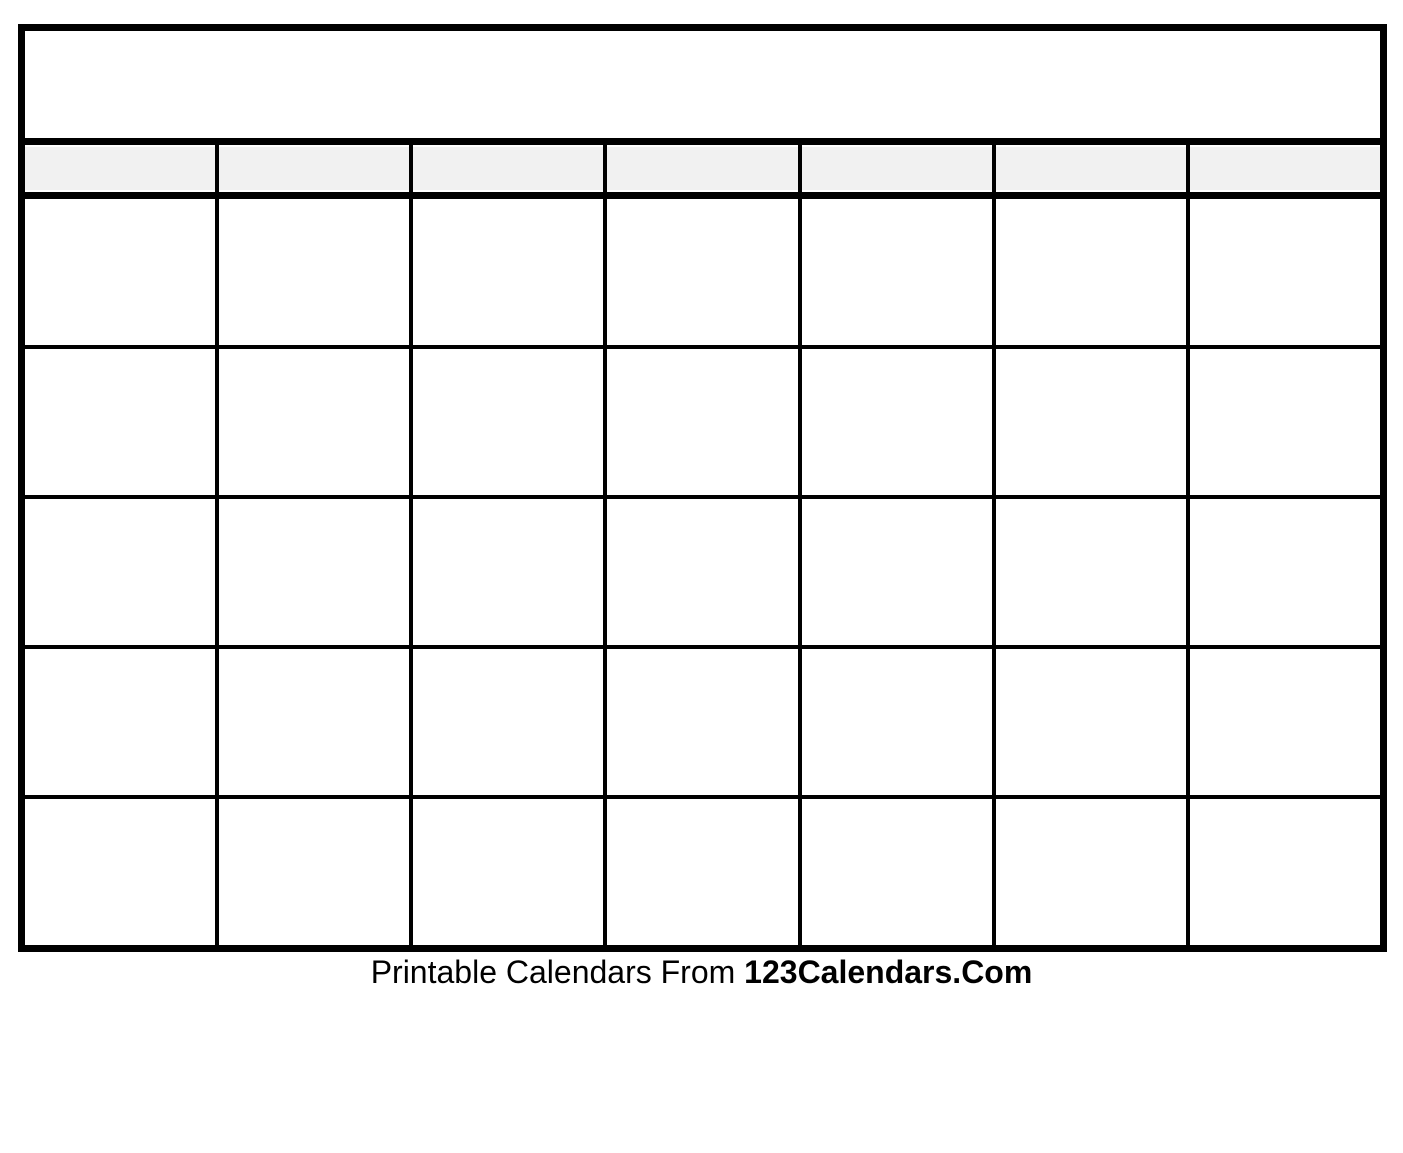 The width and height of the screenshot is (1403, 1153). I want to click on weekday-header-row, so click(702, 172).